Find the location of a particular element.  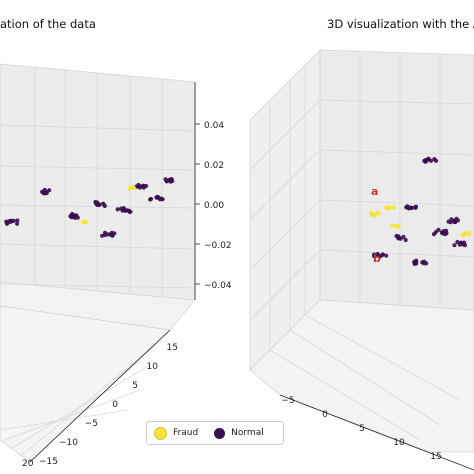

right-annotation-label: b is located at coordinates (377, 258).